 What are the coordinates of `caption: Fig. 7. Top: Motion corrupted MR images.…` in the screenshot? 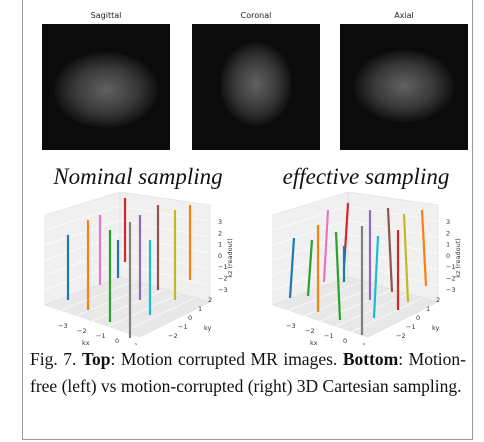 It's located at (248, 373).